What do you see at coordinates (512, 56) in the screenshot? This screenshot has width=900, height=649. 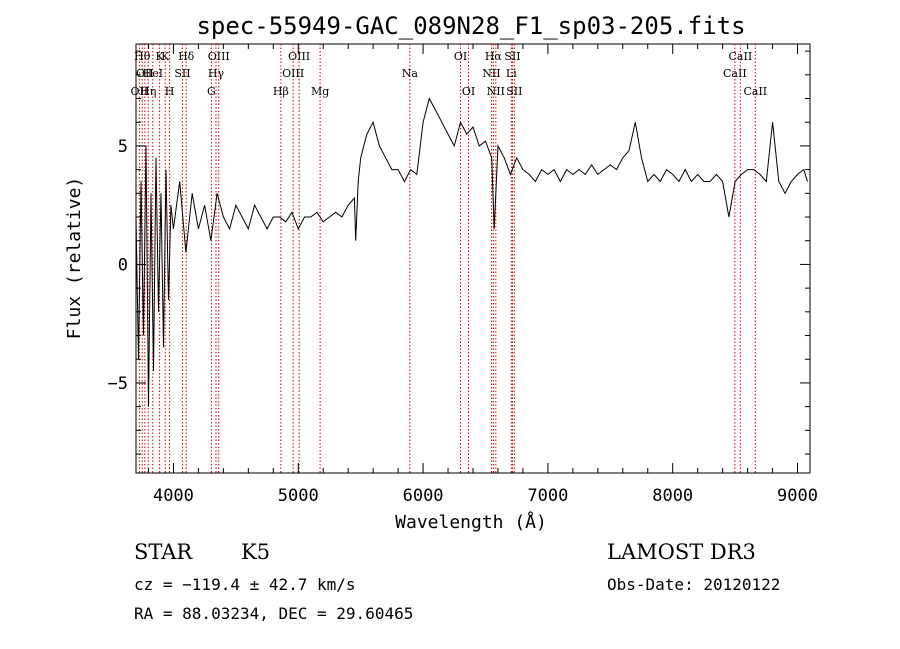 I see `line-label-24: SII` at bounding box center [512, 56].